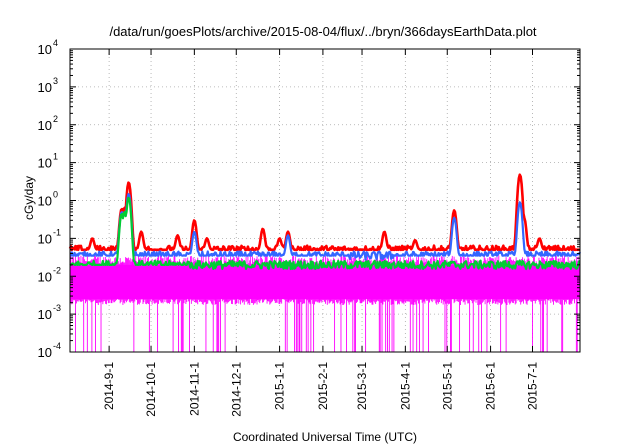 The image size is (640, 448). I want to click on x-tick-label: 2015-1-1, so click(280, 386).